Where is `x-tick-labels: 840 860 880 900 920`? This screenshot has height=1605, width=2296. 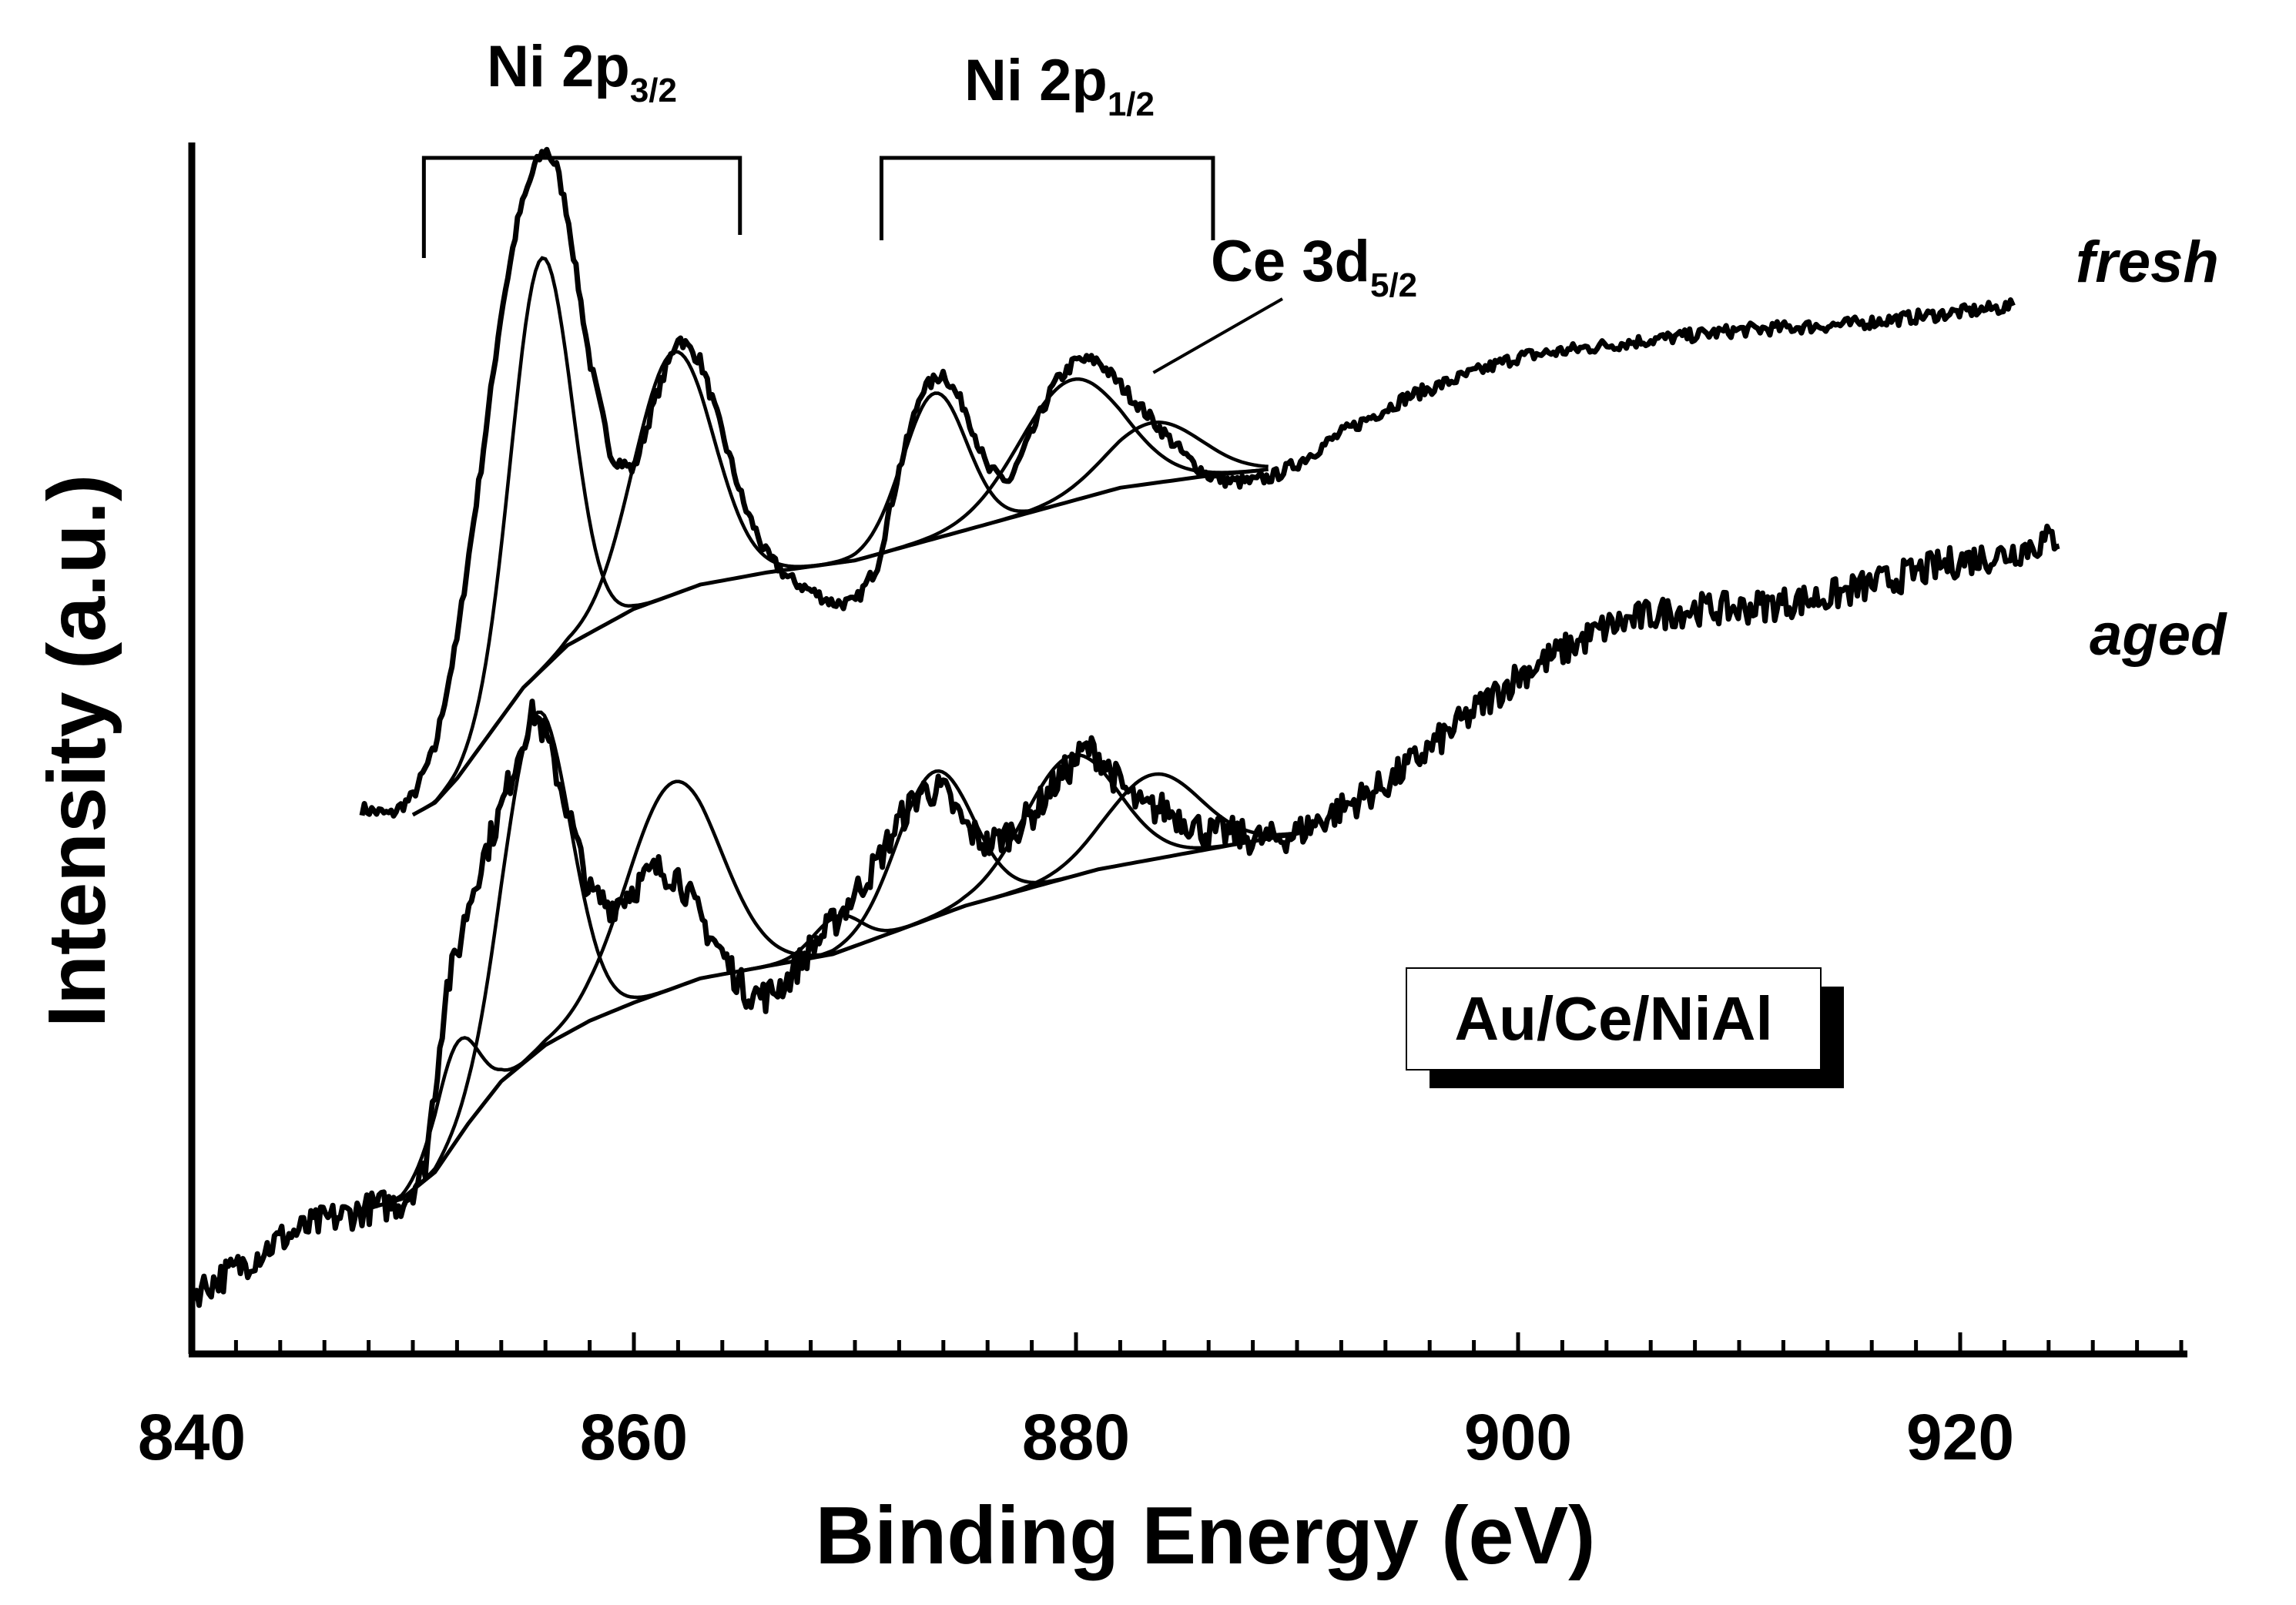 x-tick-labels: 840 860 880 900 920 is located at coordinates (1076, 1437).